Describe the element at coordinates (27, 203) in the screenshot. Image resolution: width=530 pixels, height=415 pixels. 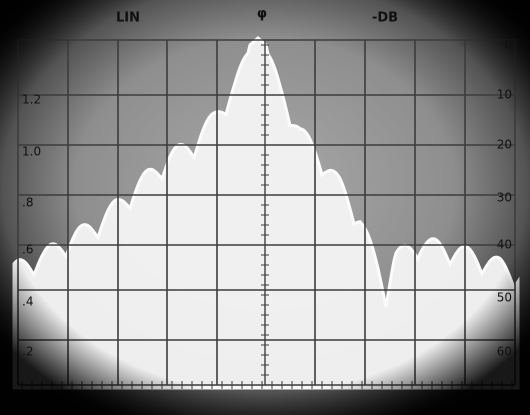
I see `left-scale-label: .8` at that location.